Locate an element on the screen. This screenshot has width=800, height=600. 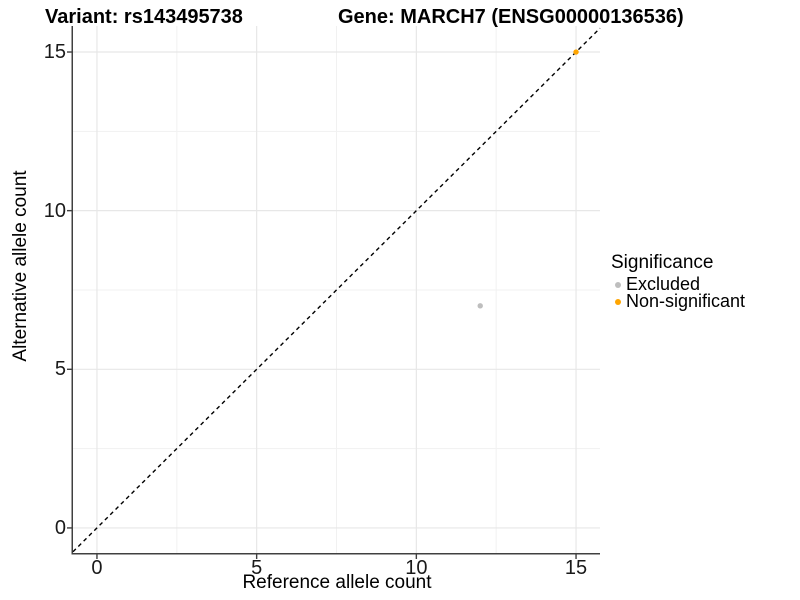
y-axis-label: Alternative allele count is located at coordinates (20, 266).